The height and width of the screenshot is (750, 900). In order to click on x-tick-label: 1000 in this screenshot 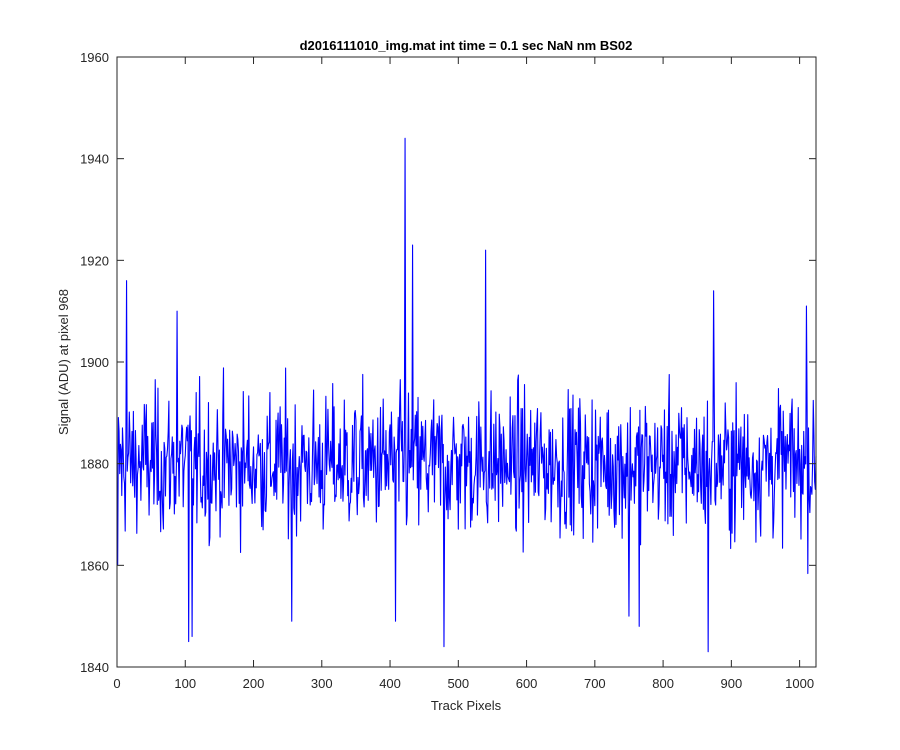, I will do `click(799, 683)`.